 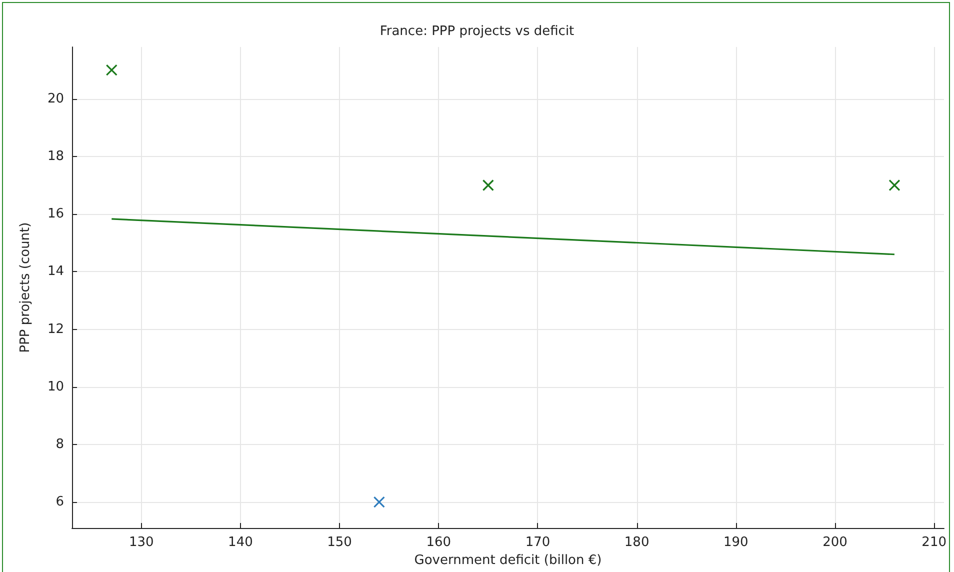 What do you see at coordinates (55, 156) in the screenshot?
I see `y-tick-label: 18` at bounding box center [55, 156].